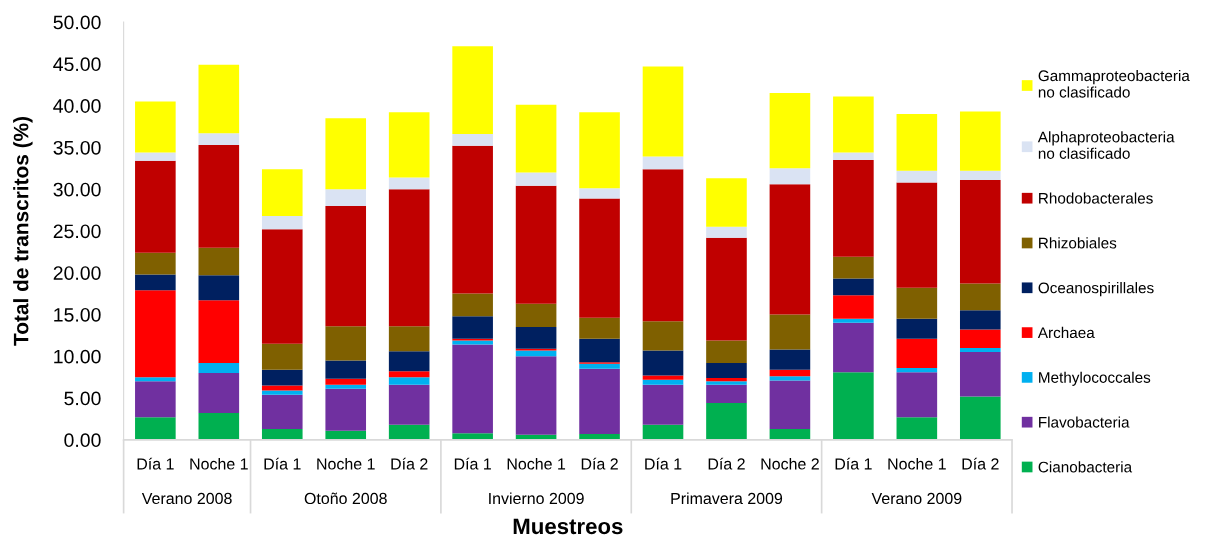 The width and height of the screenshot is (1212, 539). Describe the element at coordinates (77, 231) in the screenshot. I see `y-tick-label: 25.00` at that location.